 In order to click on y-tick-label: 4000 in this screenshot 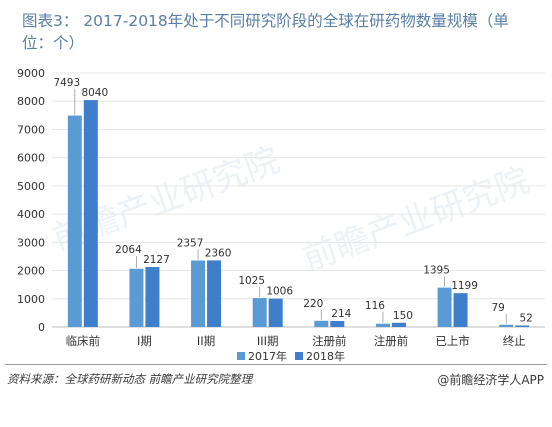, I will do `click(31, 214)`.